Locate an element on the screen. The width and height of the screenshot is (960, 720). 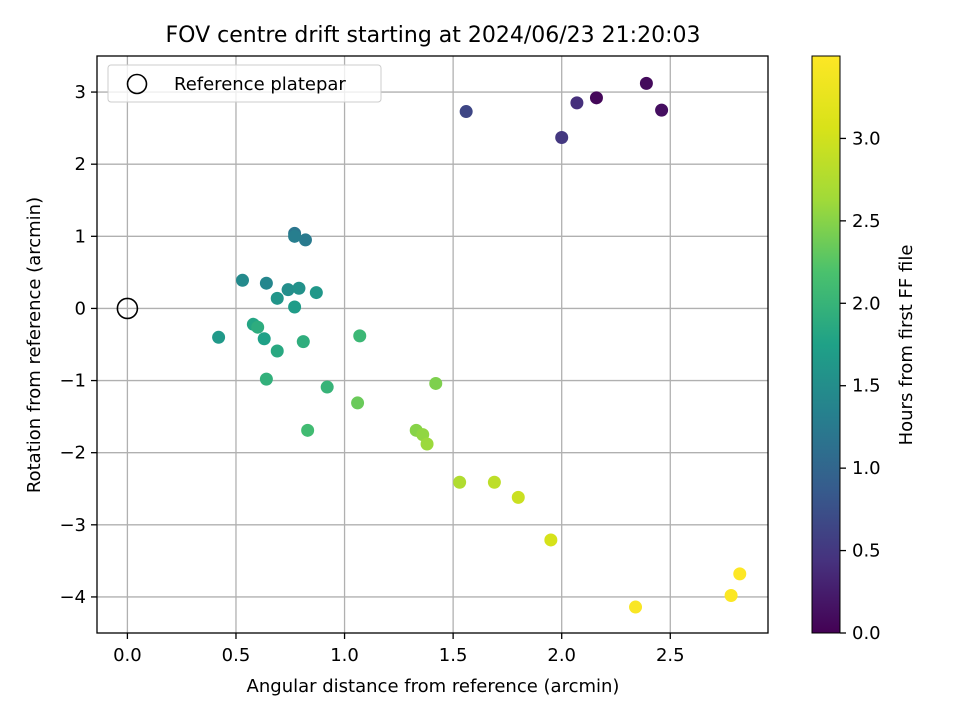
y-axis-ticks: −4 −3 −2 −1 0 1 2 3 is located at coordinates (78, 345).